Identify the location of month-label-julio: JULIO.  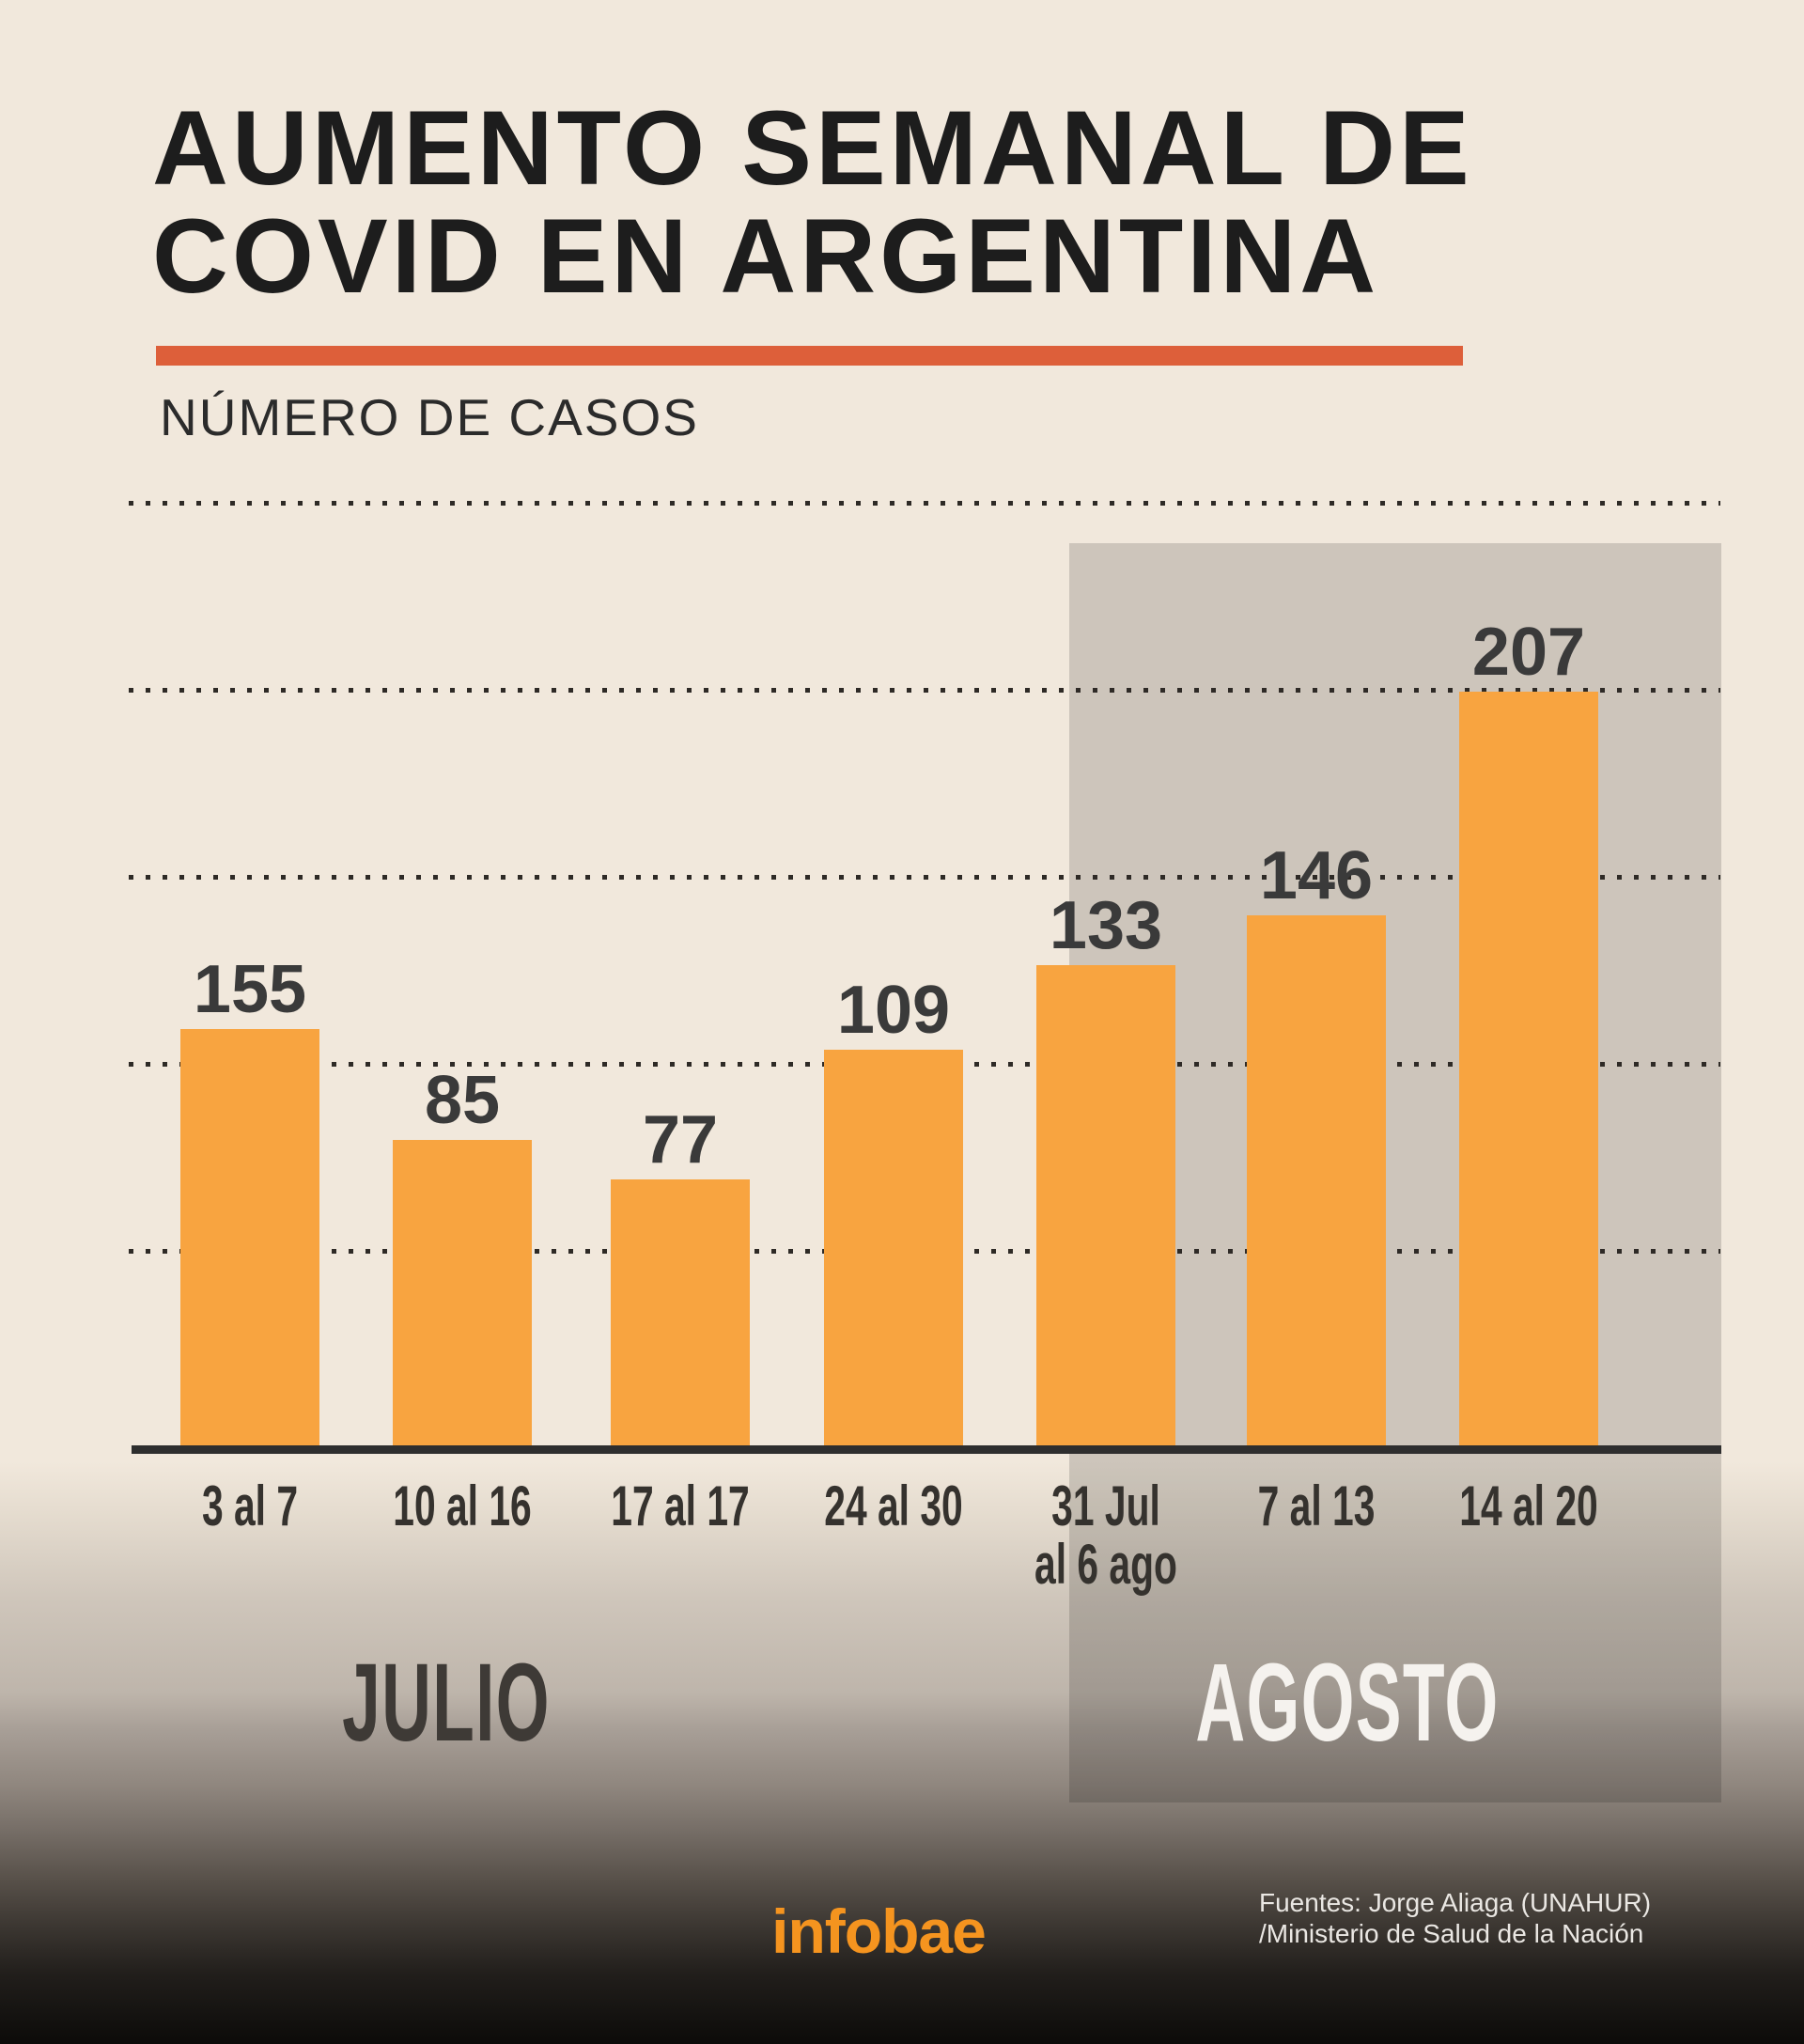
(446, 1703).